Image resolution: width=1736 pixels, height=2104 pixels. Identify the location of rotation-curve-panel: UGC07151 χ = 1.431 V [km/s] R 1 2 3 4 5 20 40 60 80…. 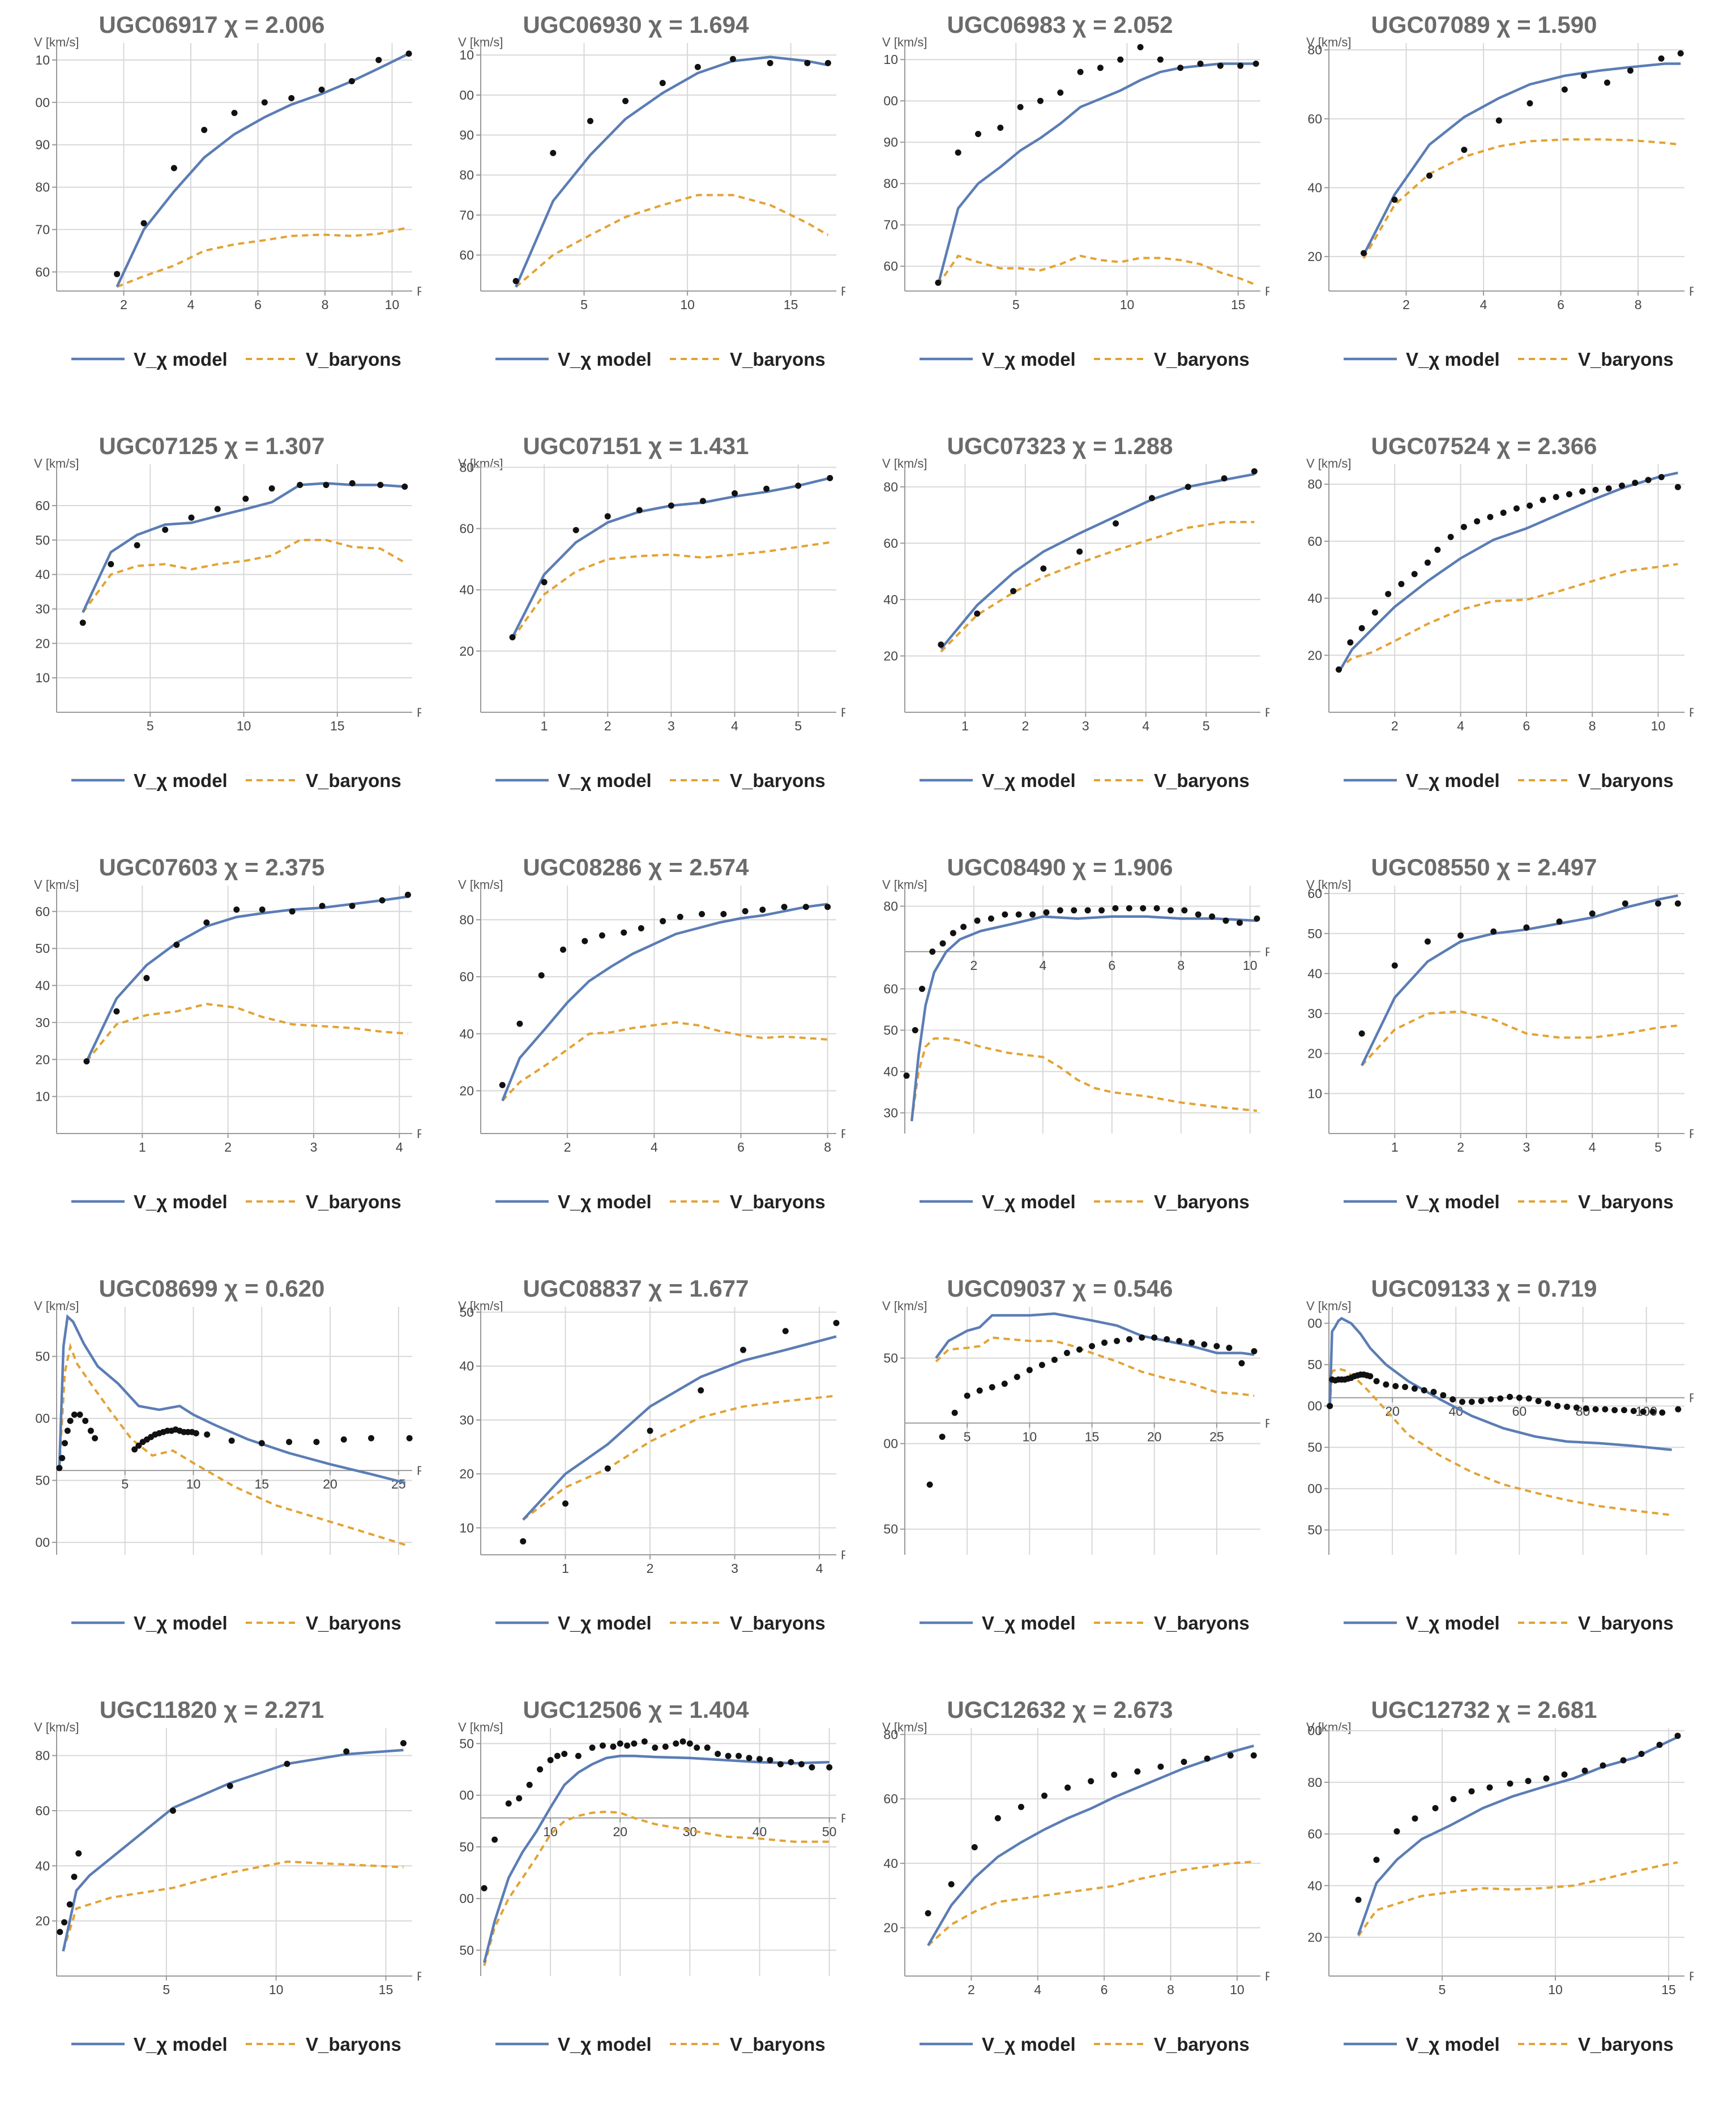
(635, 631).